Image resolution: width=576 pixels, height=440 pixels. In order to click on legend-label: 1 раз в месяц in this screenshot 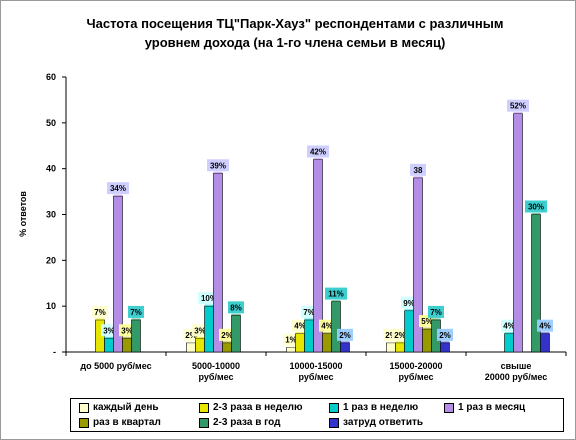, I will do `click(492, 407)`.